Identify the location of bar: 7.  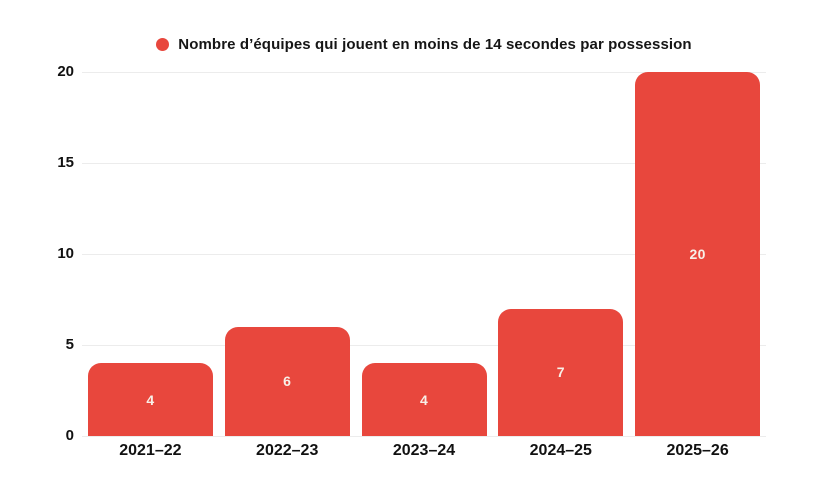
(561, 372).